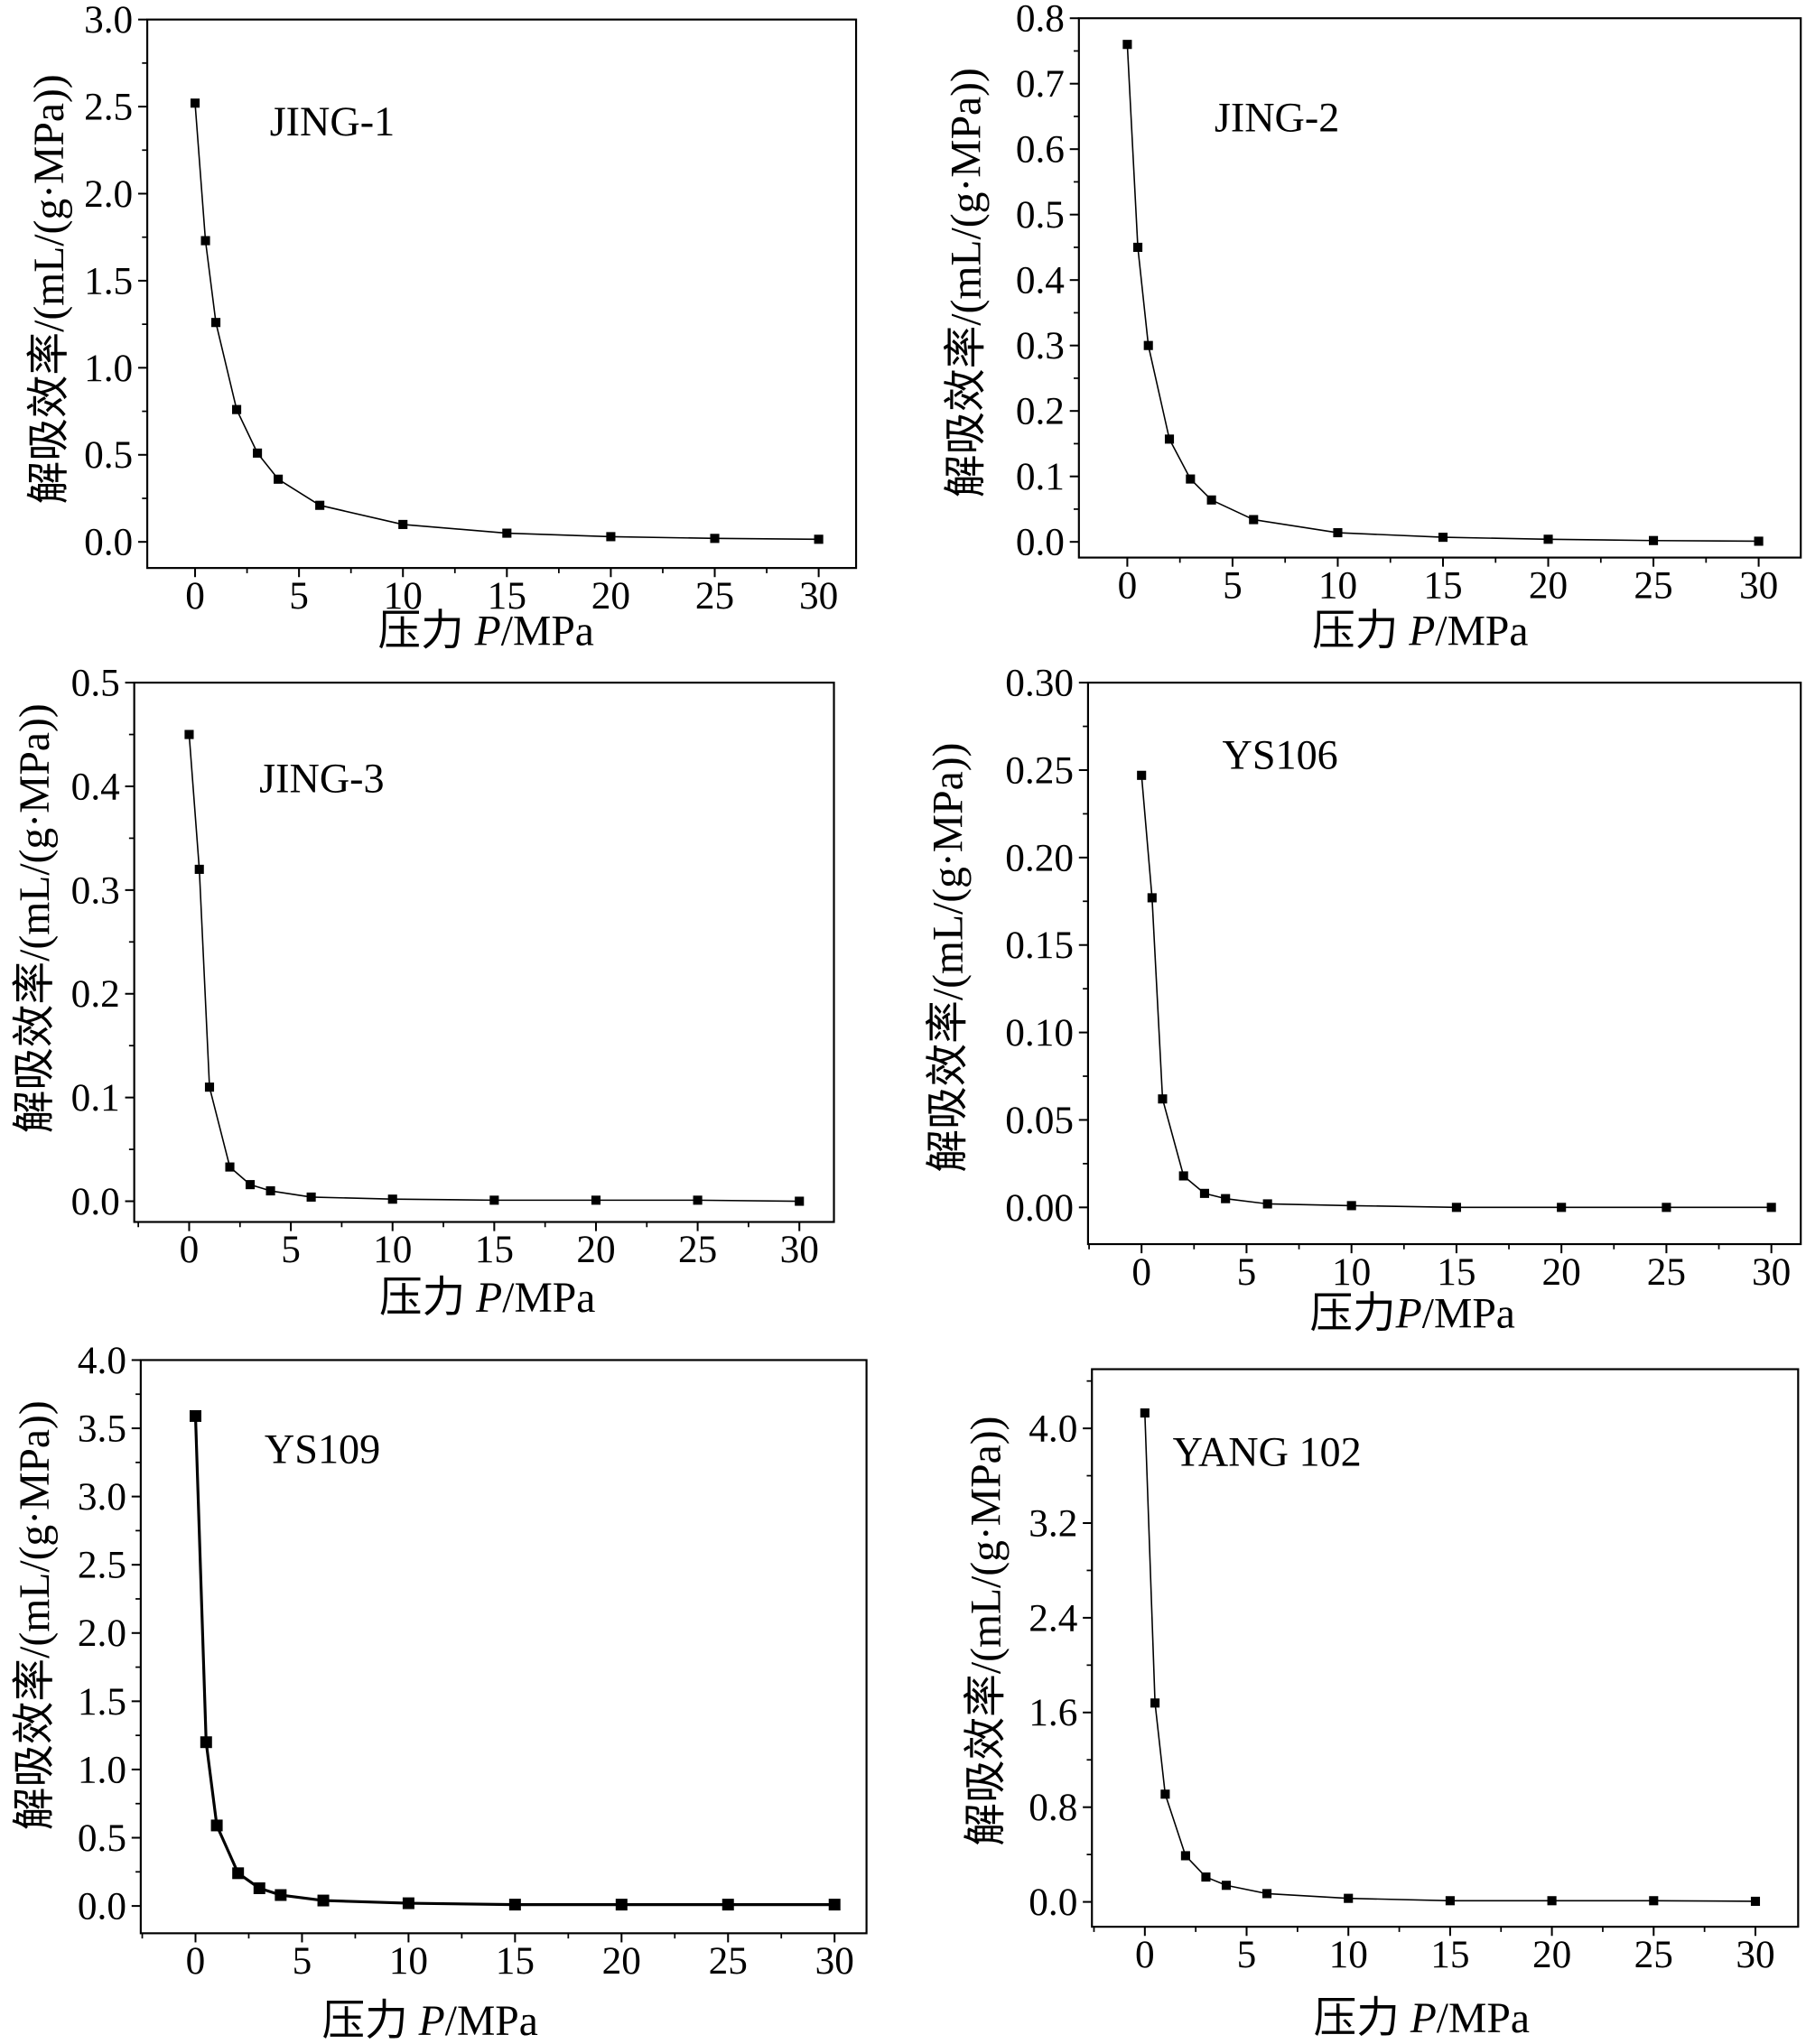 This screenshot has height=2044, width=1806. Describe the element at coordinates (332, 121) in the screenshot. I see `panel-label: JING-1` at that location.